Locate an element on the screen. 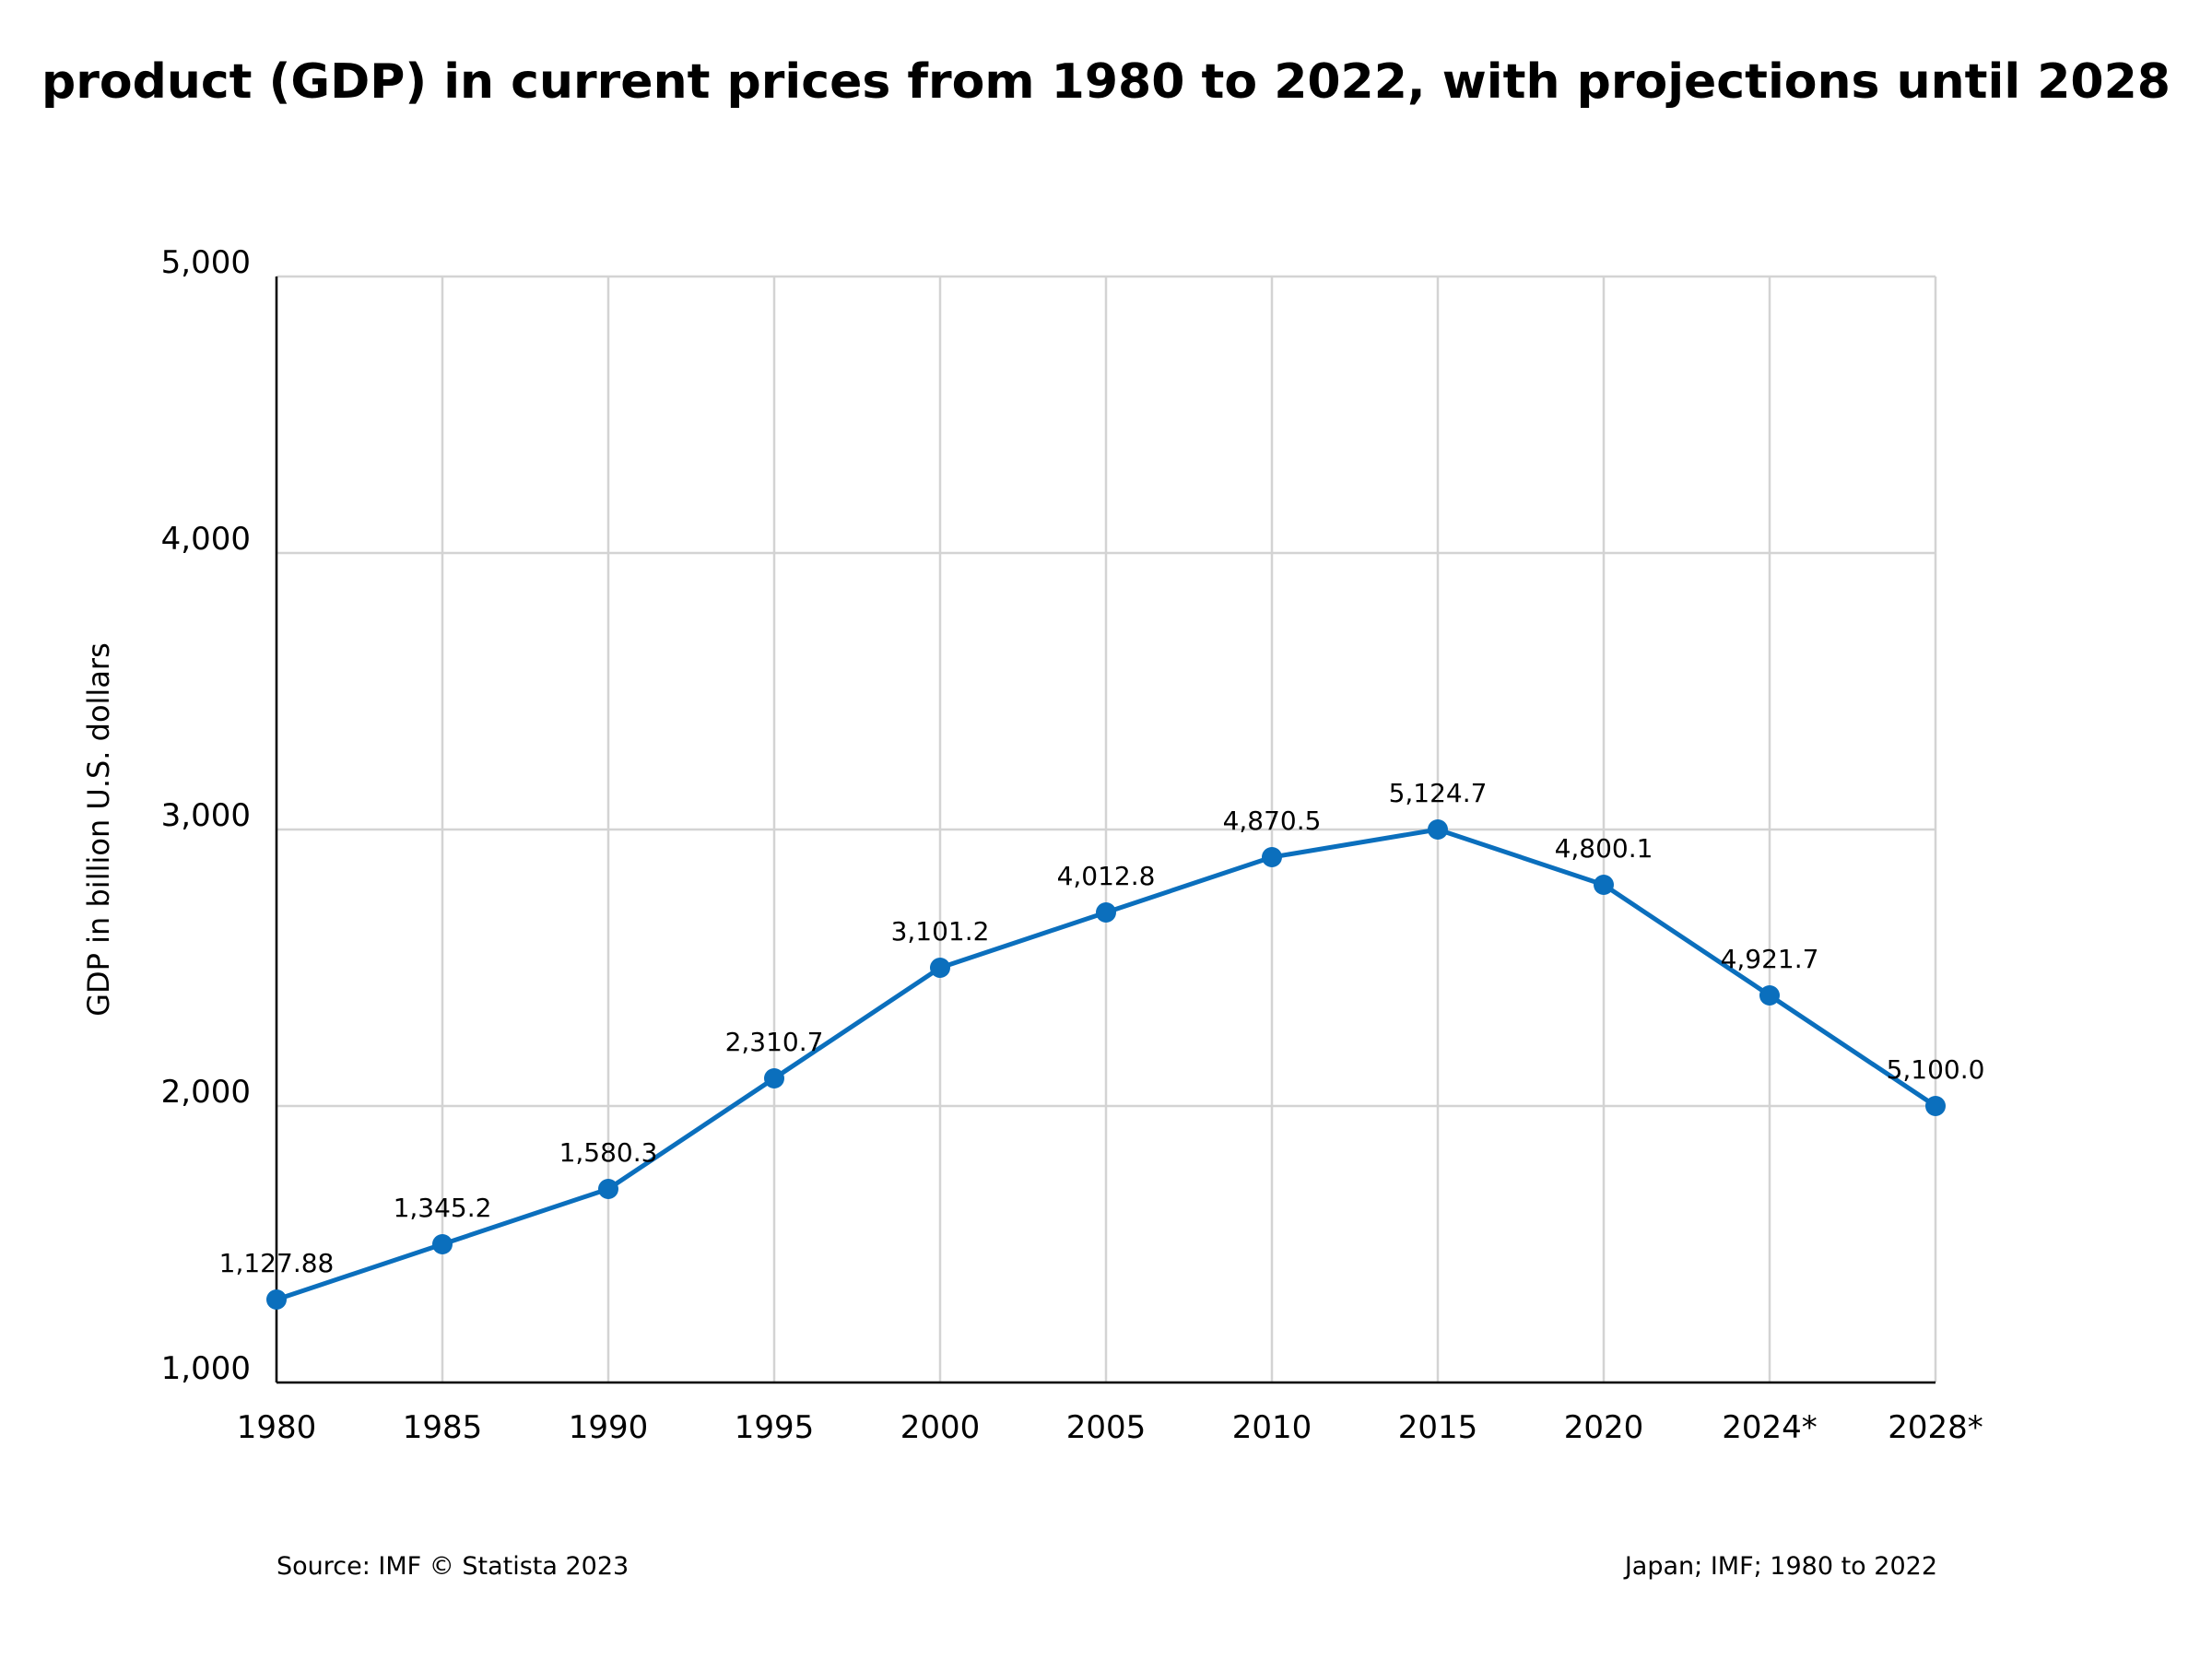 The image size is (2212, 1659). data-label: 1,345.2 is located at coordinates (443, 1208).